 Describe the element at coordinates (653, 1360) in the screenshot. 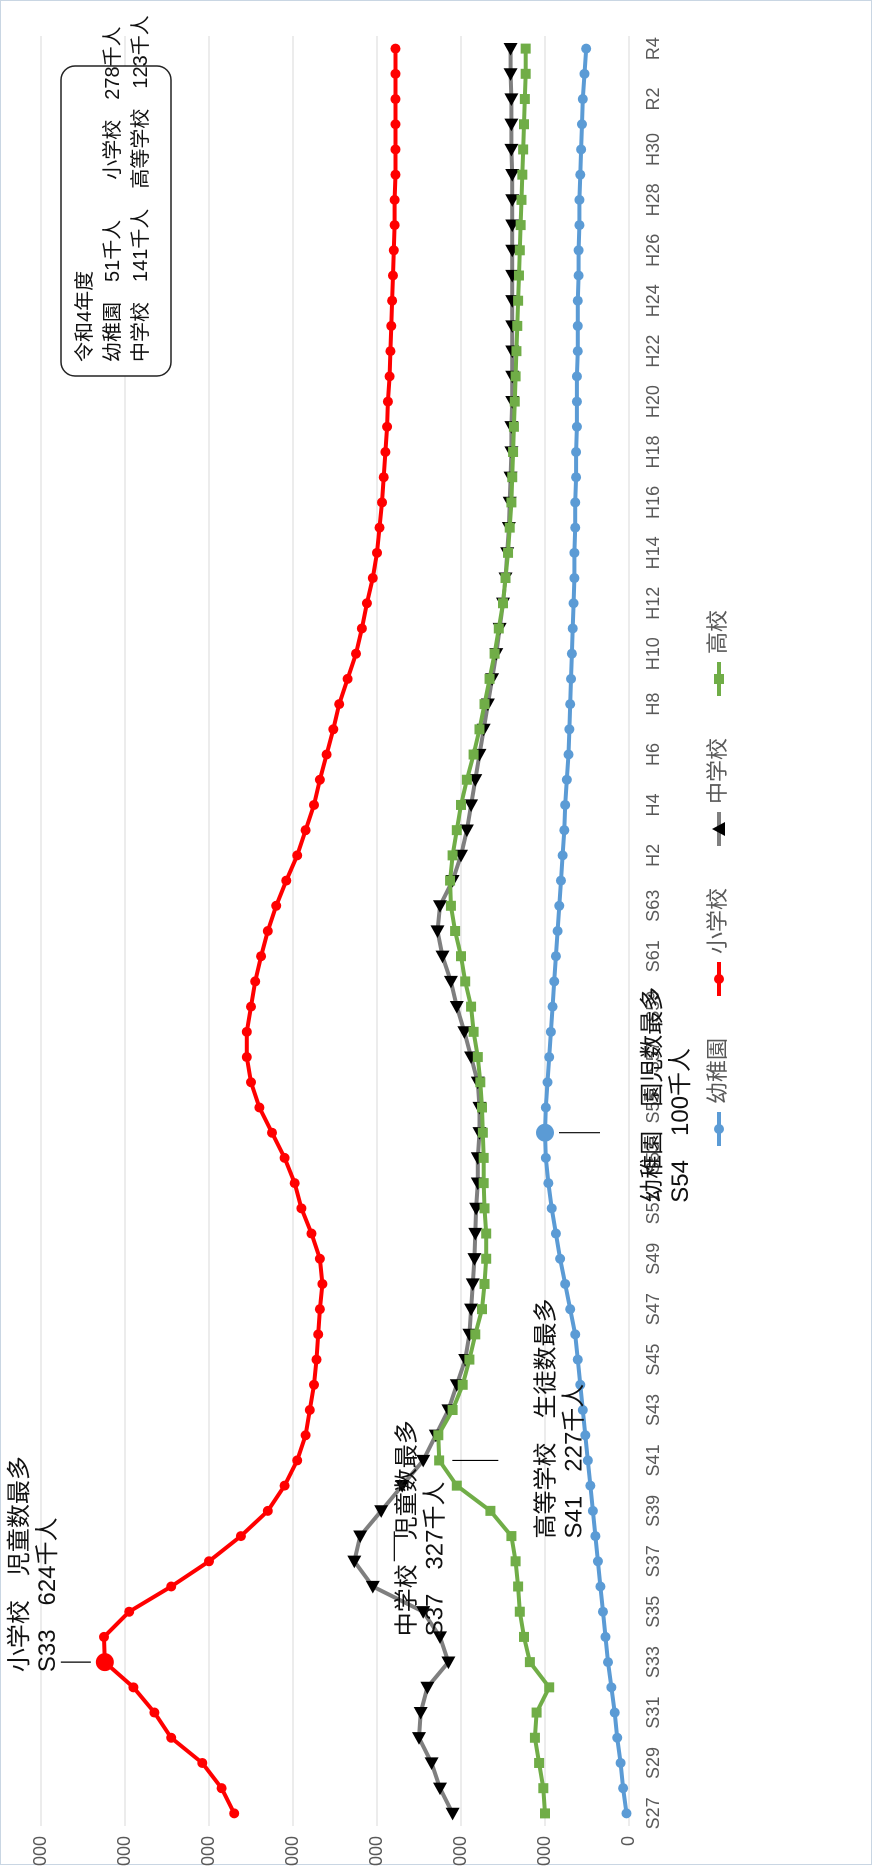

I see `x-tick-label: S45` at that location.